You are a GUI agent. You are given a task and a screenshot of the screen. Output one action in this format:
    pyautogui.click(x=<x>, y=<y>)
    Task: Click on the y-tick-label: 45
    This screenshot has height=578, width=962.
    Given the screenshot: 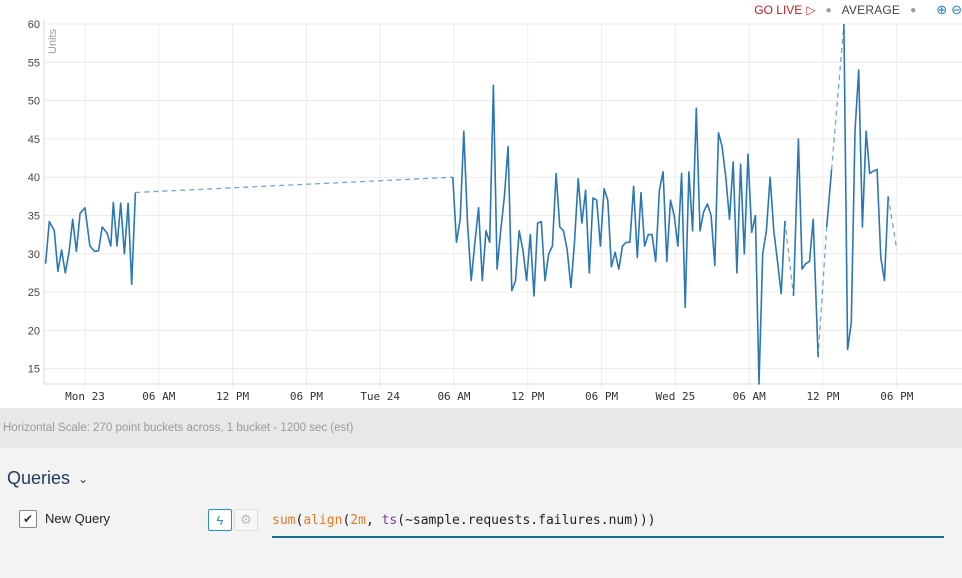 What is the action you would take?
    pyautogui.click(x=34, y=140)
    